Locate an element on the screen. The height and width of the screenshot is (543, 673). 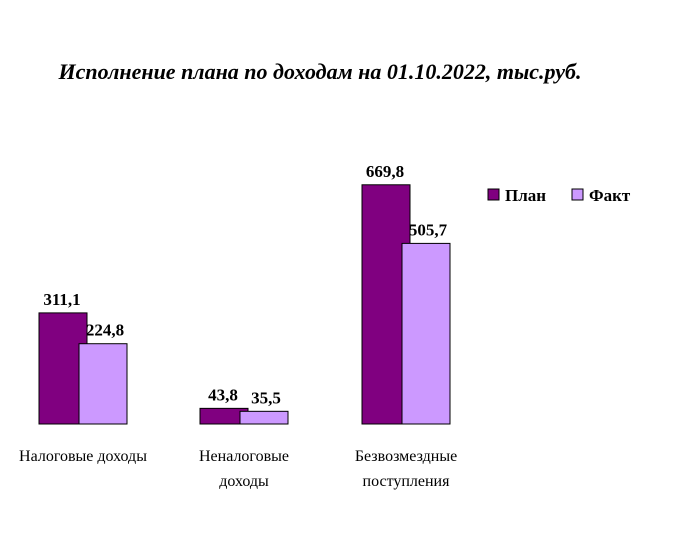
legend-label-fact: Факт is located at coordinates (610, 195).